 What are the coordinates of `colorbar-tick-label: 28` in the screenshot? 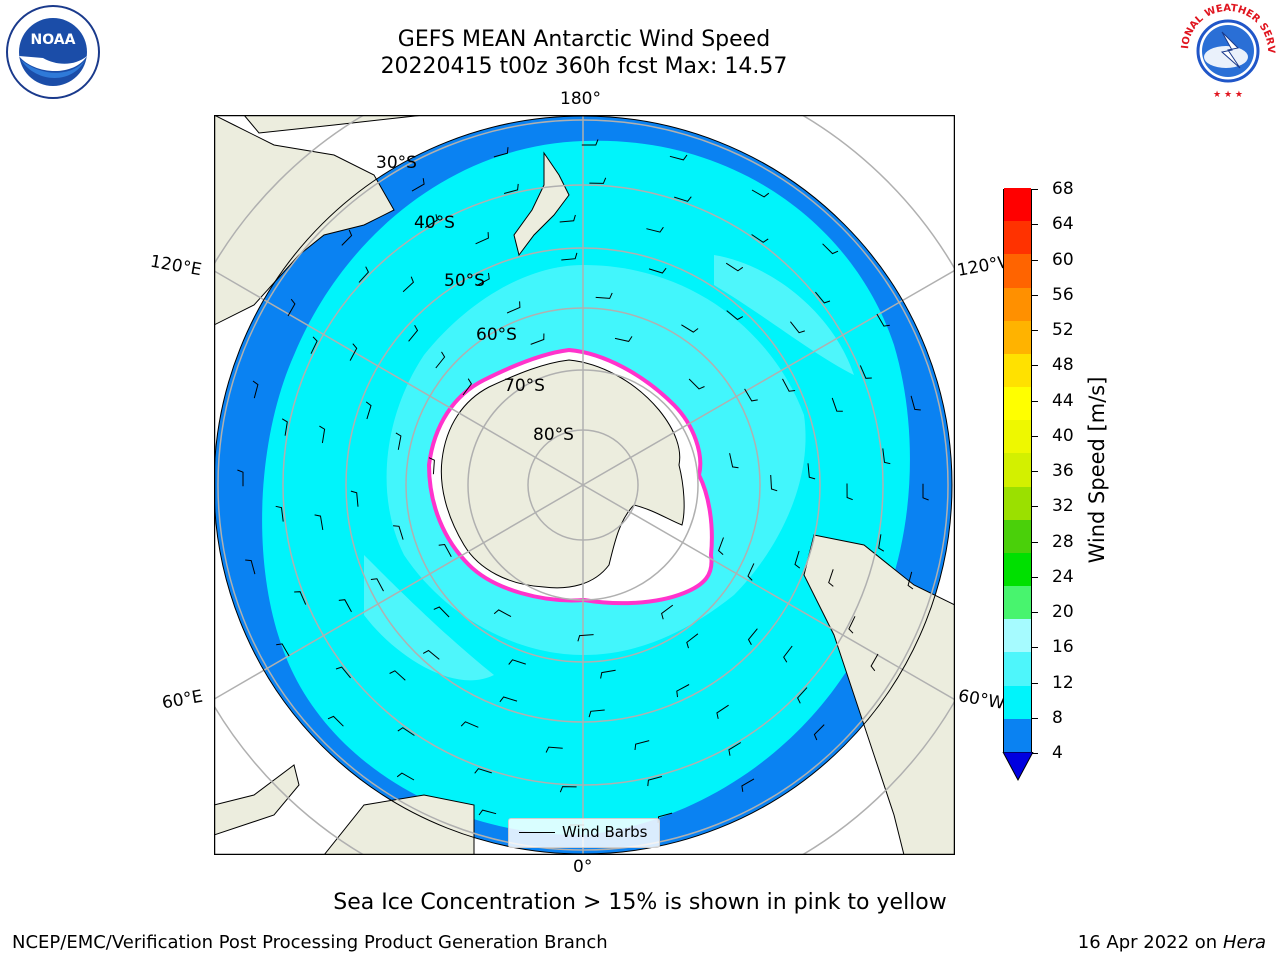 It's located at (1063, 541).